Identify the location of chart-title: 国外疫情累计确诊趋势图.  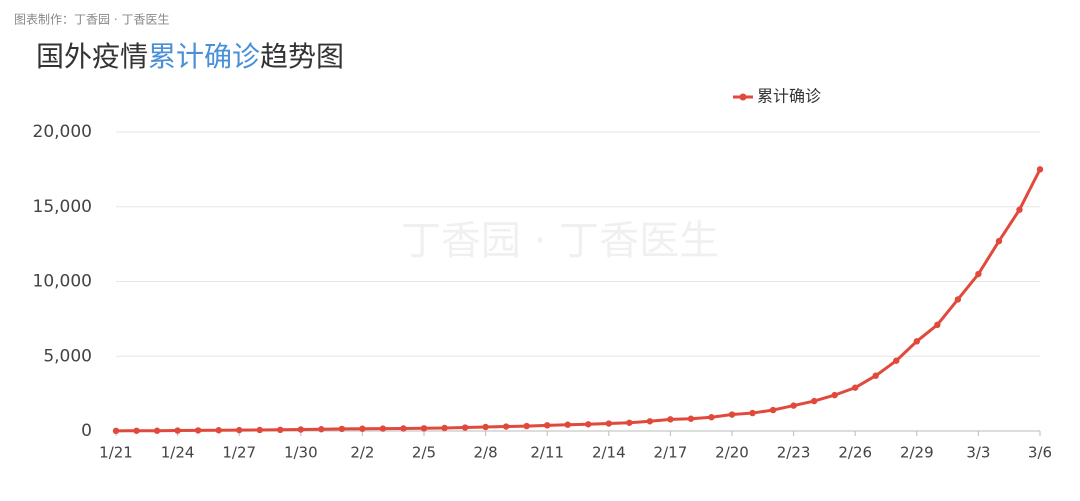
(190, 56).